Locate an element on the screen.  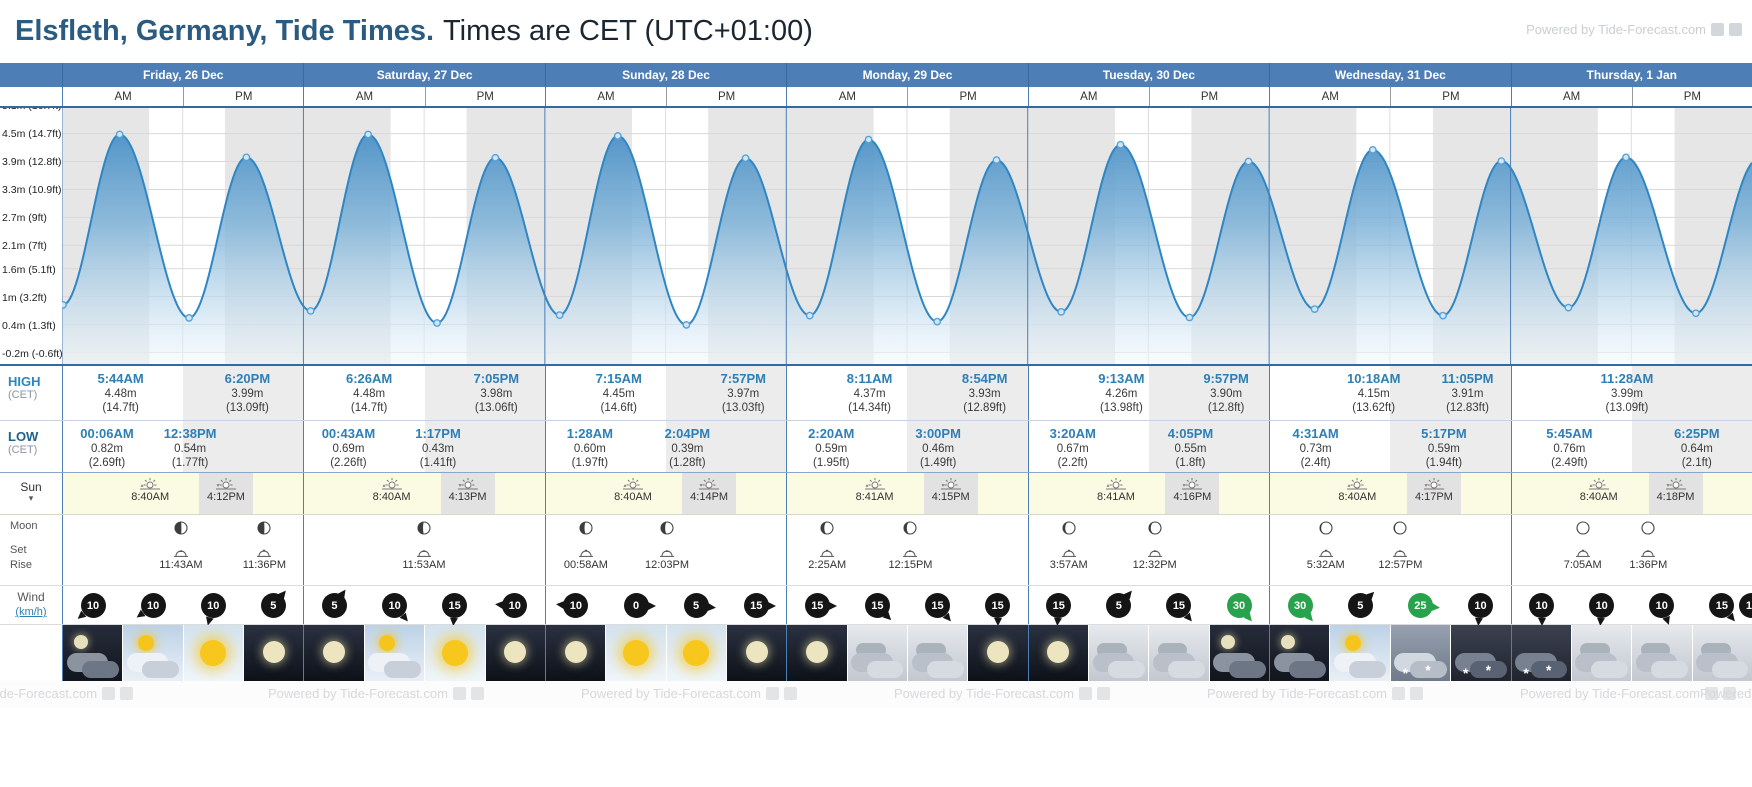
weather-tile-clear-night is located at coordinates (334, 653).